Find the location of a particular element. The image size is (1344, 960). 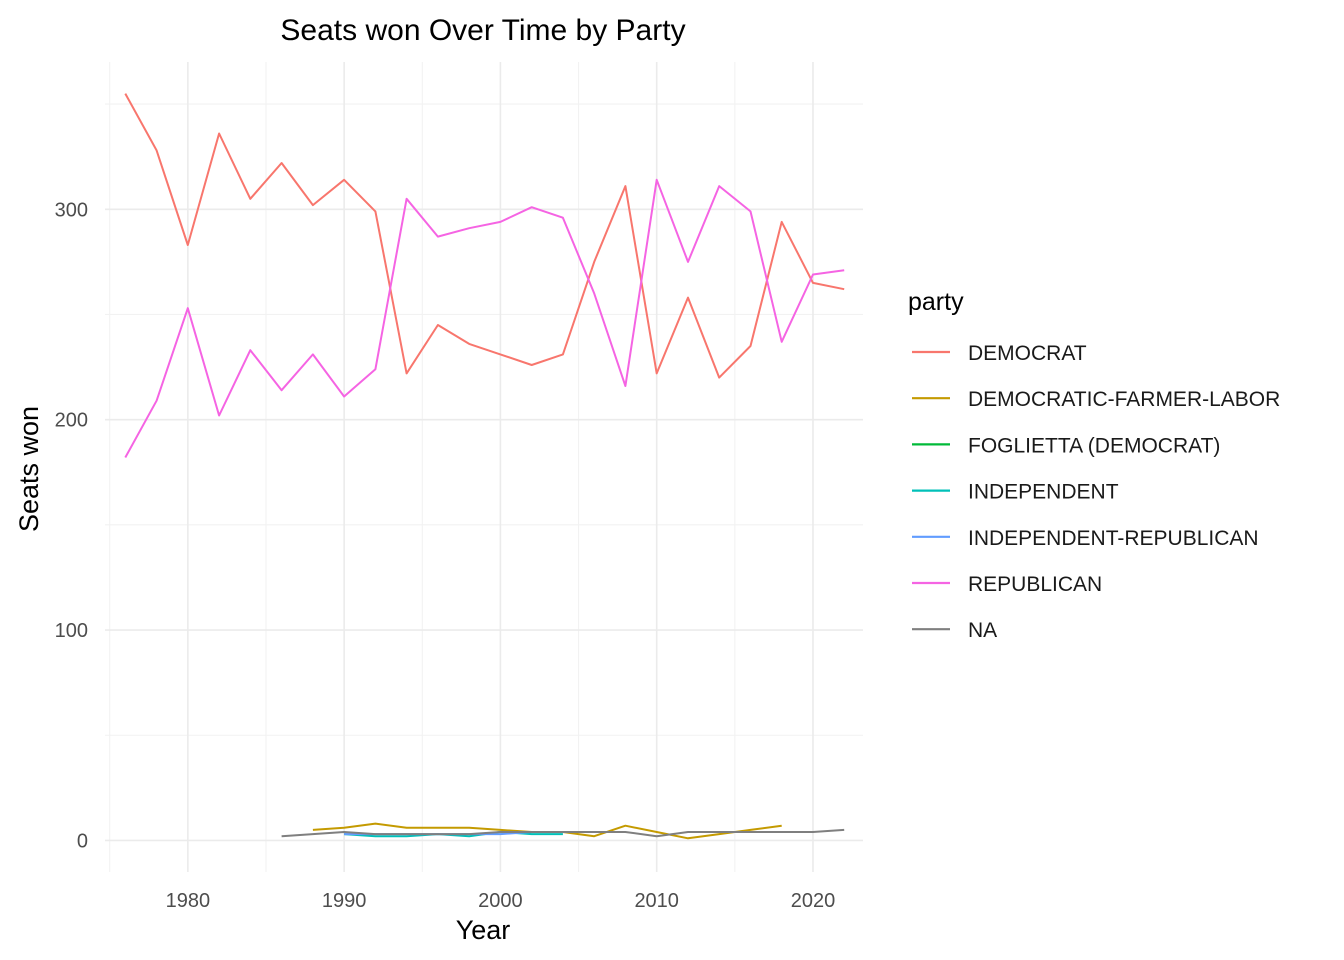

chart-title: Seats won Over Time by Party is located at coordinates (482, 30).